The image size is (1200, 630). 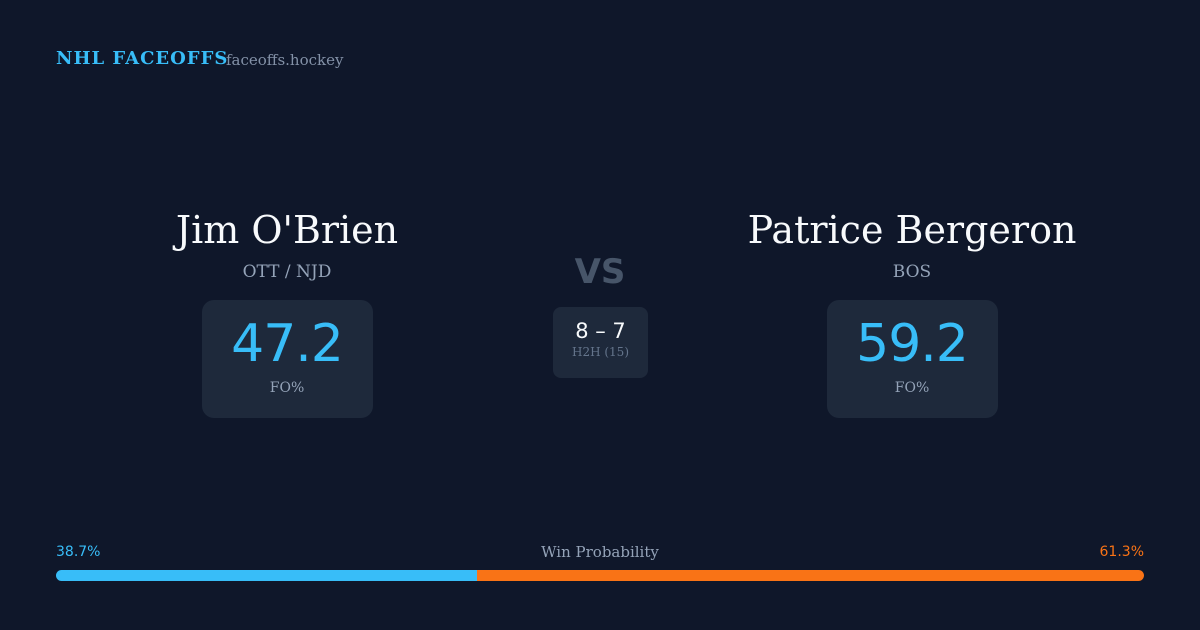 What do you see at coordinates (285, 60) in the screenshot?
I see `site: faceoffs.hockey` at bounding box center [285, 60].